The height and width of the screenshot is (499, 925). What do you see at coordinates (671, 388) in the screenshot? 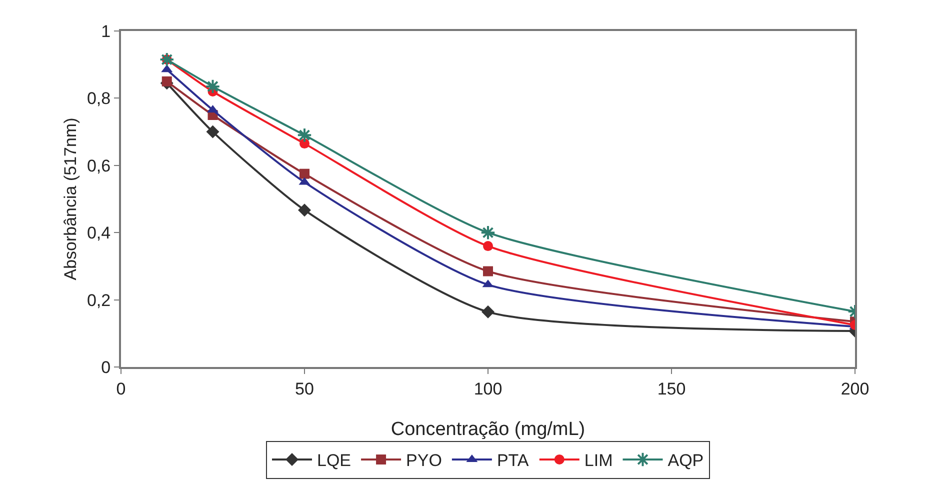
I see `x-tick-label: 150` at bounding box center [671, 388].